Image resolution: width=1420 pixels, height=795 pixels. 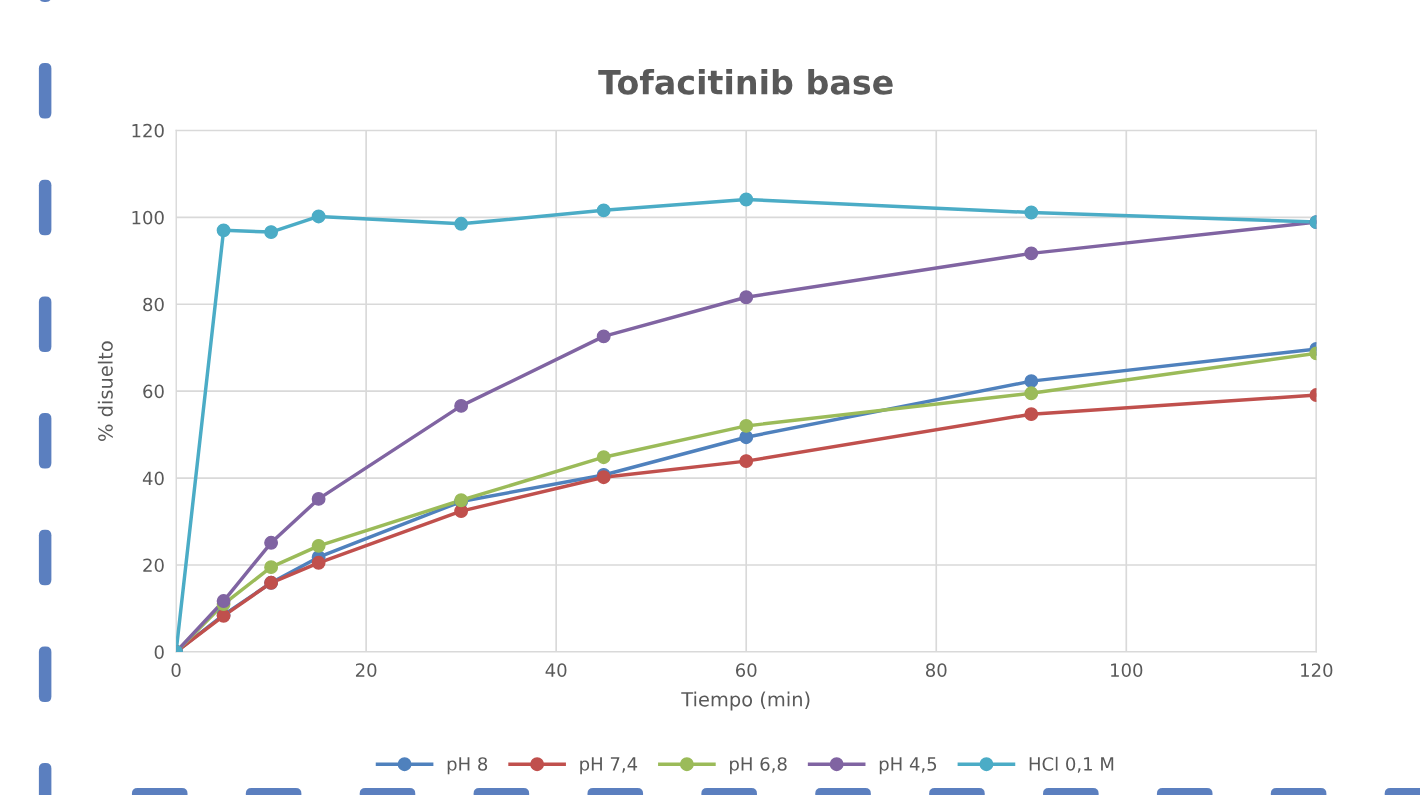 I want to click on y-tick-label: 20, so click(x=153, y=565).